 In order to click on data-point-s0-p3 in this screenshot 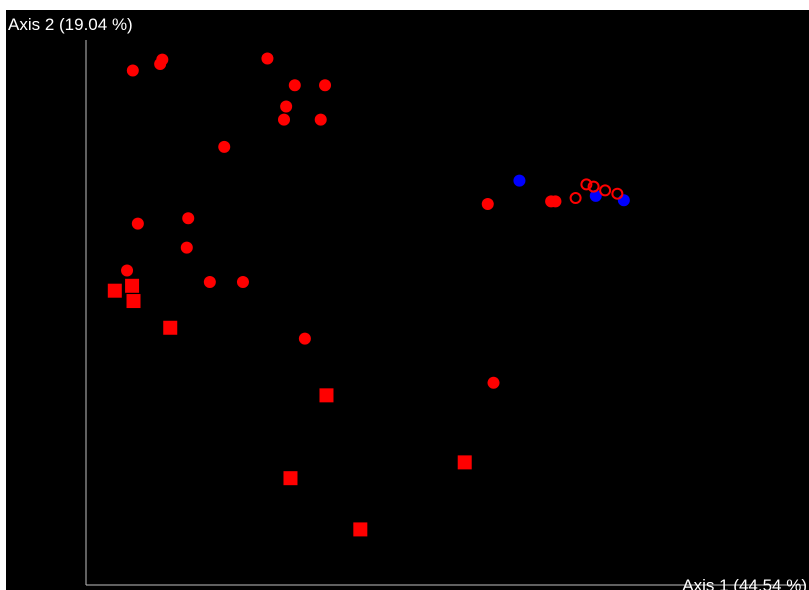, I will do `click(267, 59)`.